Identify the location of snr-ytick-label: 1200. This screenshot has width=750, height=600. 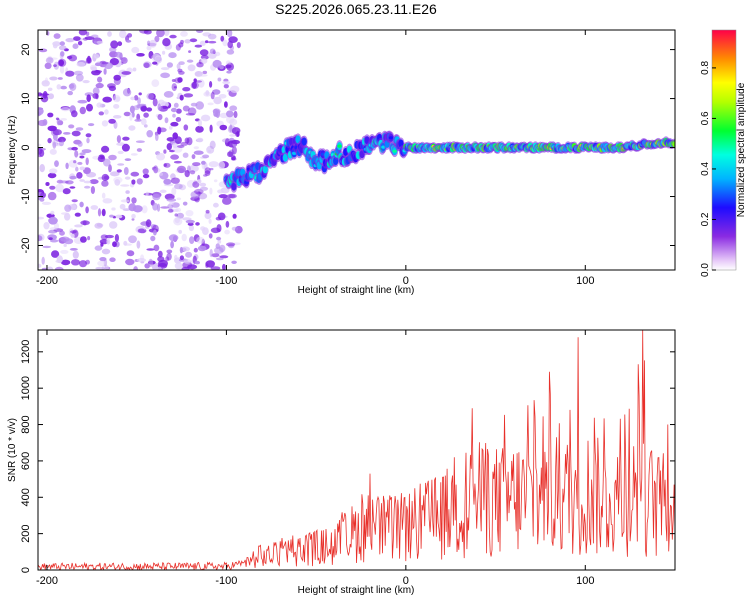
(26, 352).